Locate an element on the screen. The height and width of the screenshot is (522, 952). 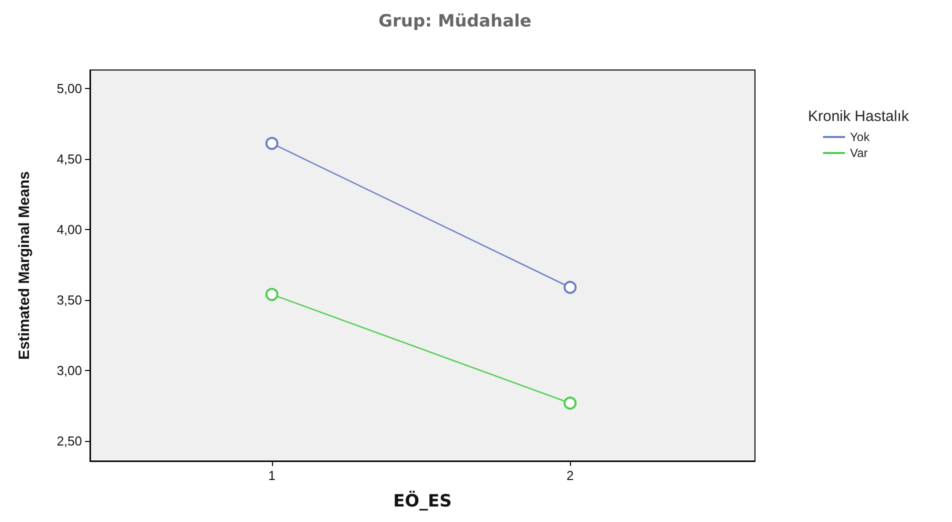
y-tick-label: 3,00 is located at coordinates (69, 370).